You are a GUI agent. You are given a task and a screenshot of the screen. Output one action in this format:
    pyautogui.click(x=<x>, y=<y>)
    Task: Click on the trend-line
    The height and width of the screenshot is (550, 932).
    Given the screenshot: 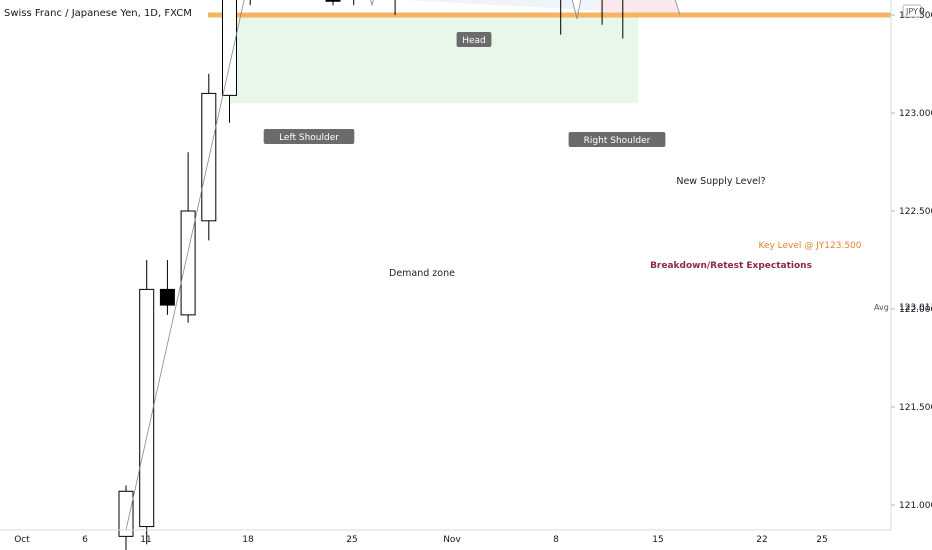 What is the action you would take?
    pyautogui.click(x=185, y=265)
    